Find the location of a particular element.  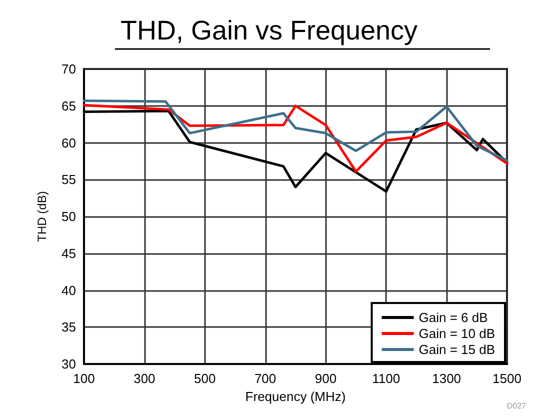

y-tick-label: 55 is located at coordinates (69, 180).